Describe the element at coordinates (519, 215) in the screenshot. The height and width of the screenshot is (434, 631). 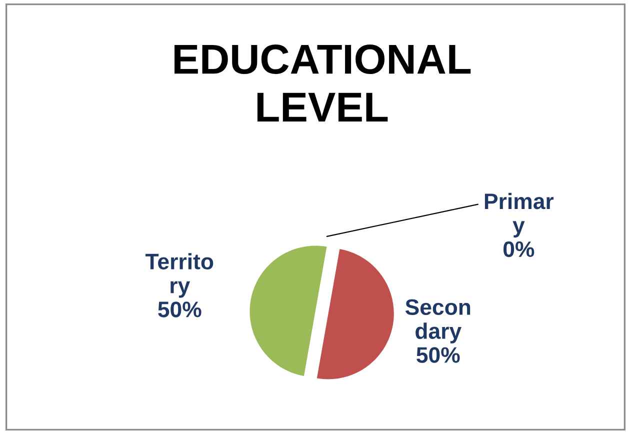
I see `category-label: Primar y` at that location.